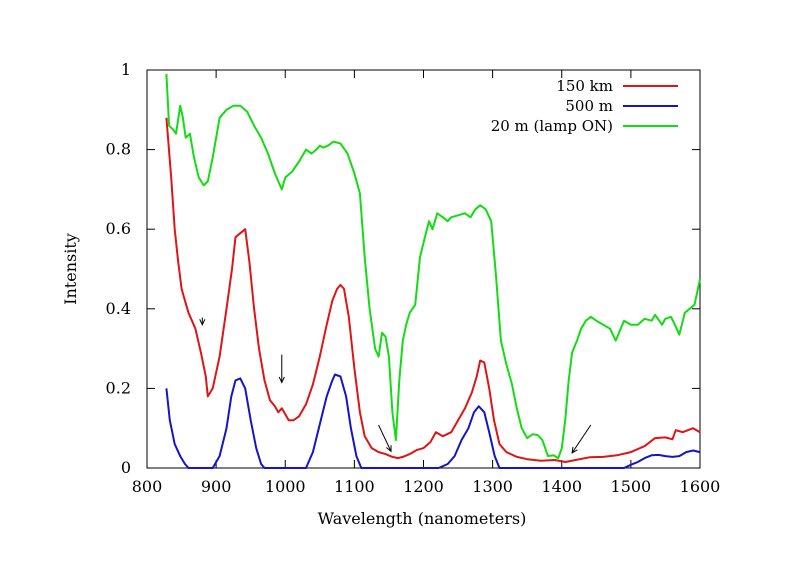 The height and width of the screenshot is (566, 800). I want to click on y-tick-label: 0, so click(126, 467).